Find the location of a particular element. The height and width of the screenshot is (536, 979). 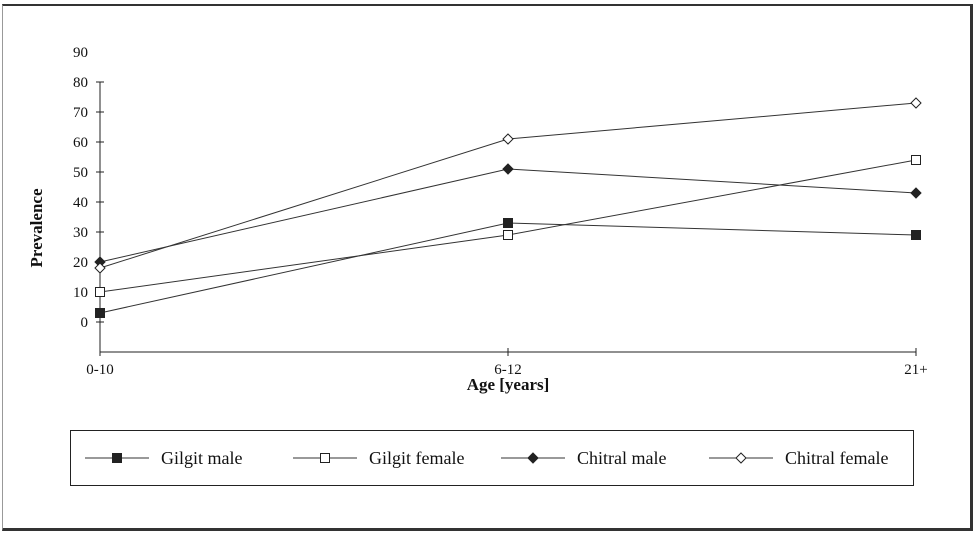

y-tick-label: 50 is located at coordinates (80, 173).